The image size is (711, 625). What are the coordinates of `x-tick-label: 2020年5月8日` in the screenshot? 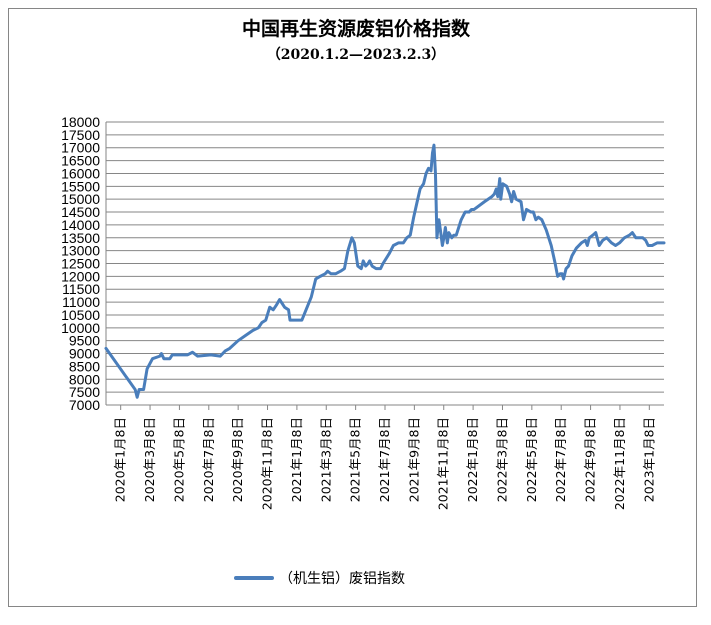 It's located at (178, 459).